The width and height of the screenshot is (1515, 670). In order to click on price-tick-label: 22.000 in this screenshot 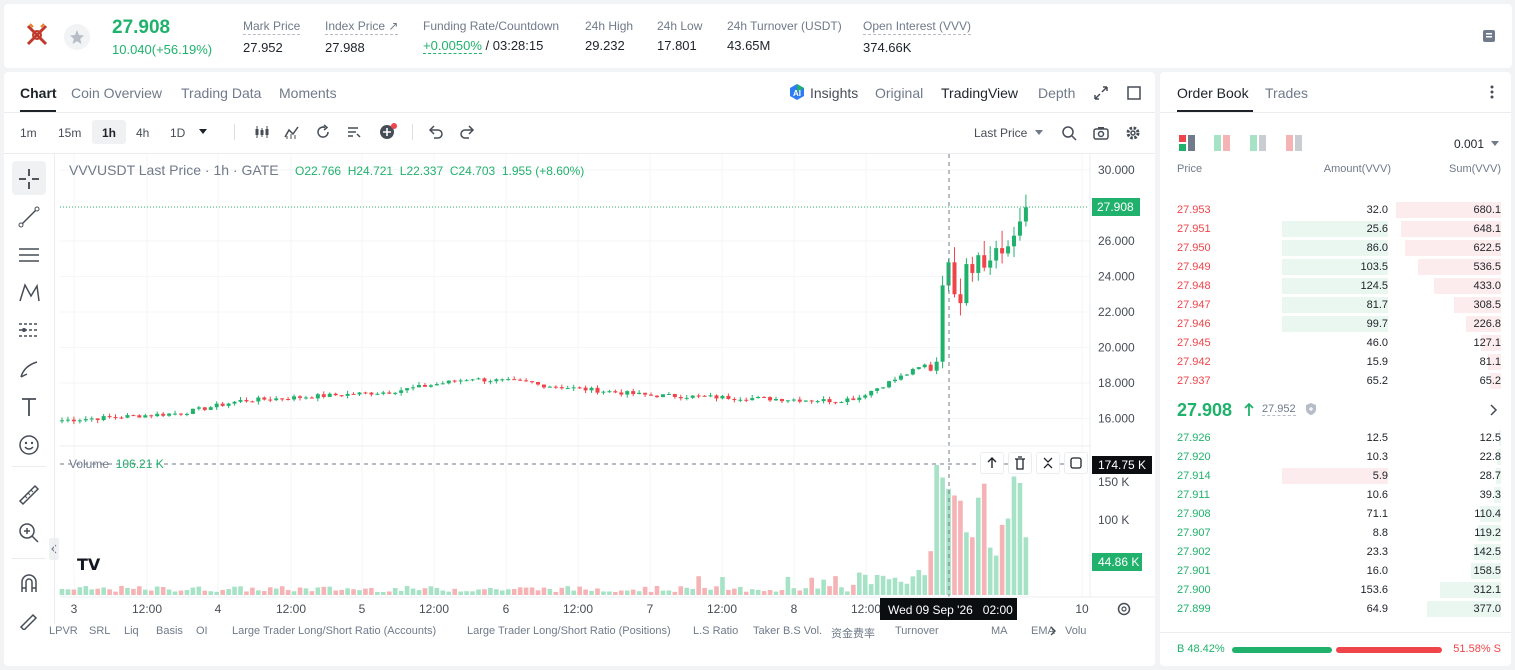, I will do `click(1116, 312)`.